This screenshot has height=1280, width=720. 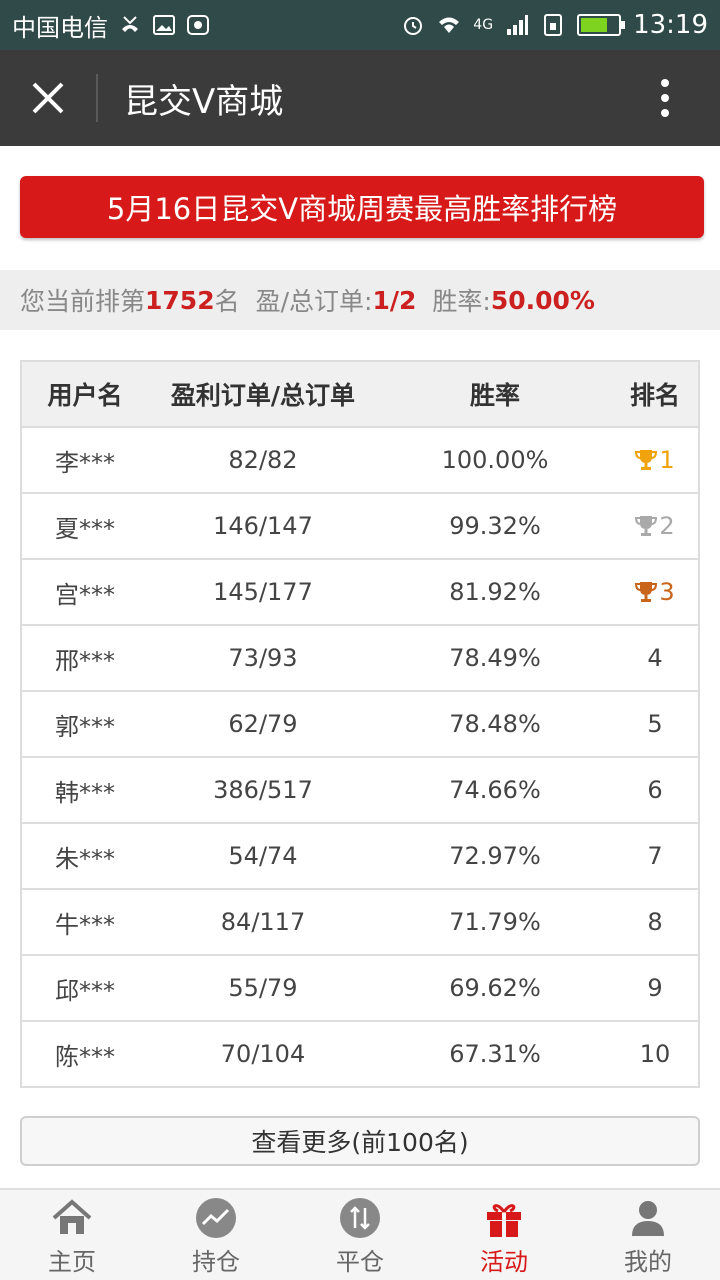 I want to click on header-rank: 排名, so click(x=654, y=395).